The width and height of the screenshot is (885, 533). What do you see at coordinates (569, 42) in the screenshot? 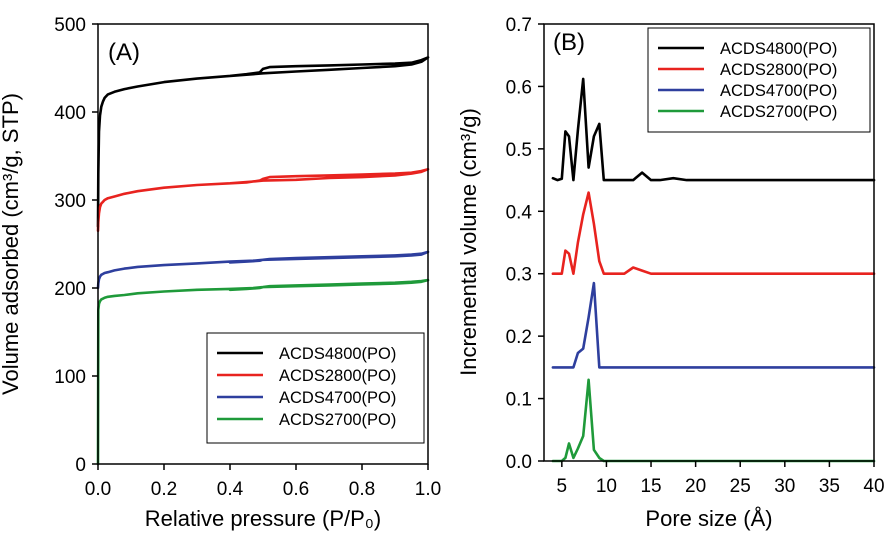
I see `panel-label: (B)` at bounding box center [569, 42].